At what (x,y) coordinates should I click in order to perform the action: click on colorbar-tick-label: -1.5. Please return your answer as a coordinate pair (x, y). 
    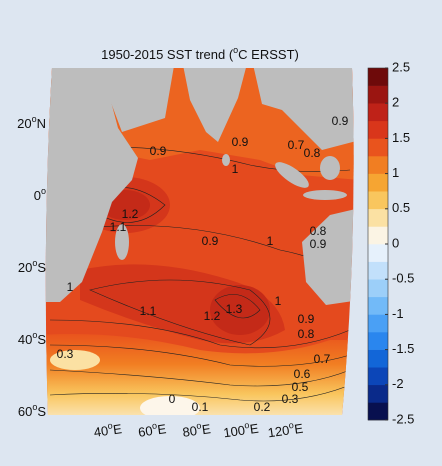
    Looking at the image, I should click on (403, 348).